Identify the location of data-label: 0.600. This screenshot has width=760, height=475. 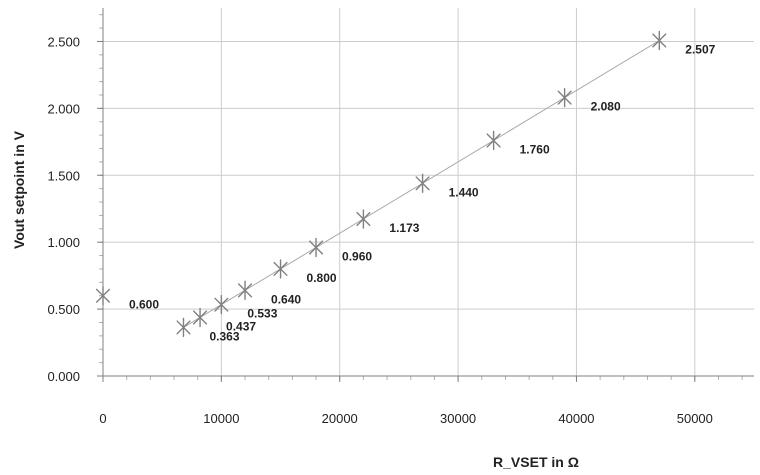
(144, 305).